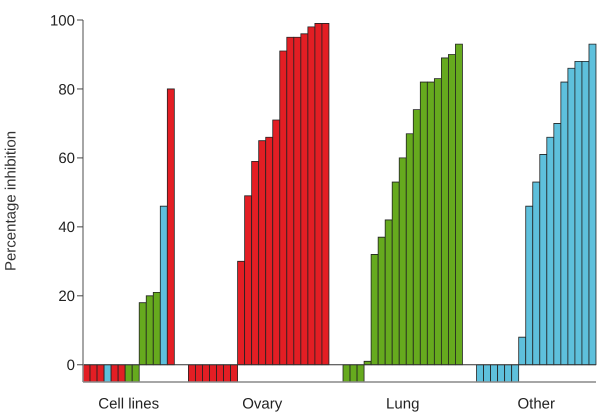  I want to click on x-tick-label: Lung, so click(403, 404).